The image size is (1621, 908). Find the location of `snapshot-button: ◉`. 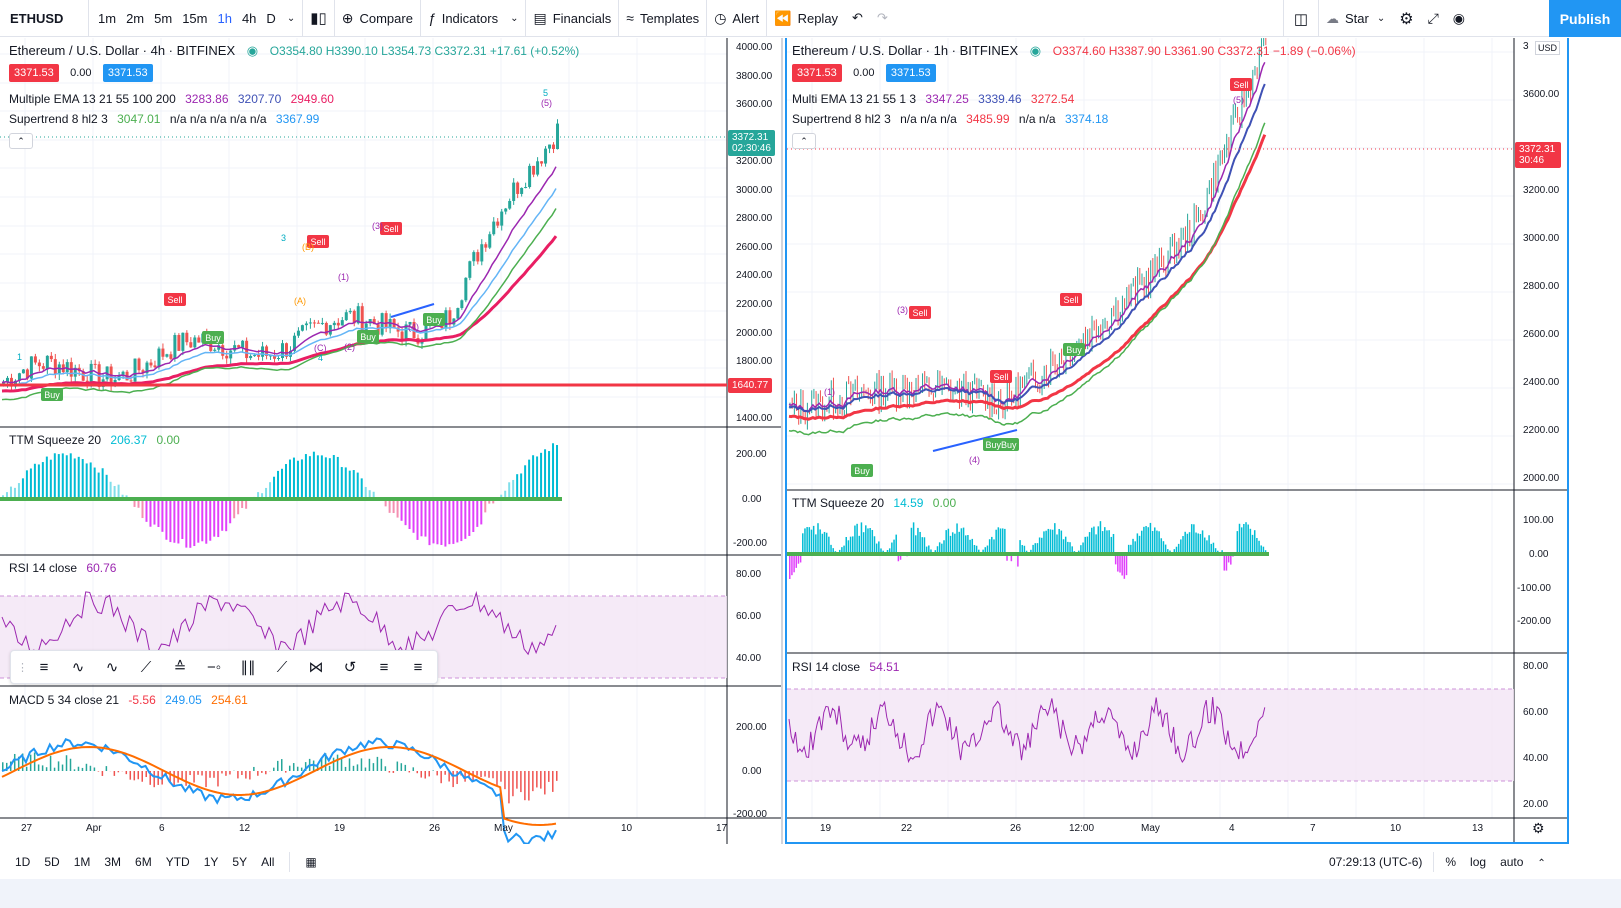

snapshot-button: ◉ is located at coordinates (1459, 18).